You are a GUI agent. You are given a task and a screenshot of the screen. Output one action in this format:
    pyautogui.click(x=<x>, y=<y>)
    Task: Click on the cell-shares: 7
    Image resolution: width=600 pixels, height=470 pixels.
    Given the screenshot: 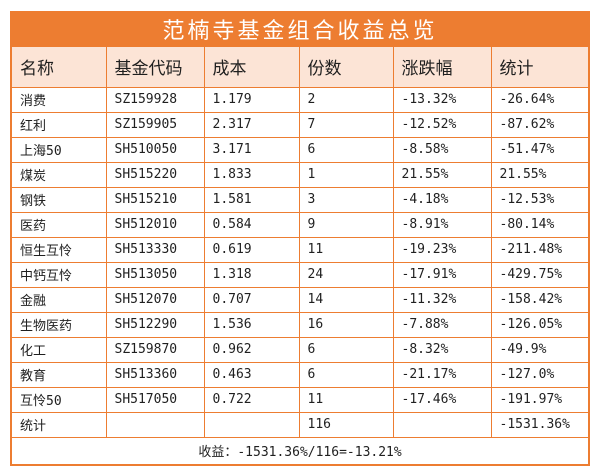 What is the action you would take?
    pyautogui.click(x=346, y=124)
    